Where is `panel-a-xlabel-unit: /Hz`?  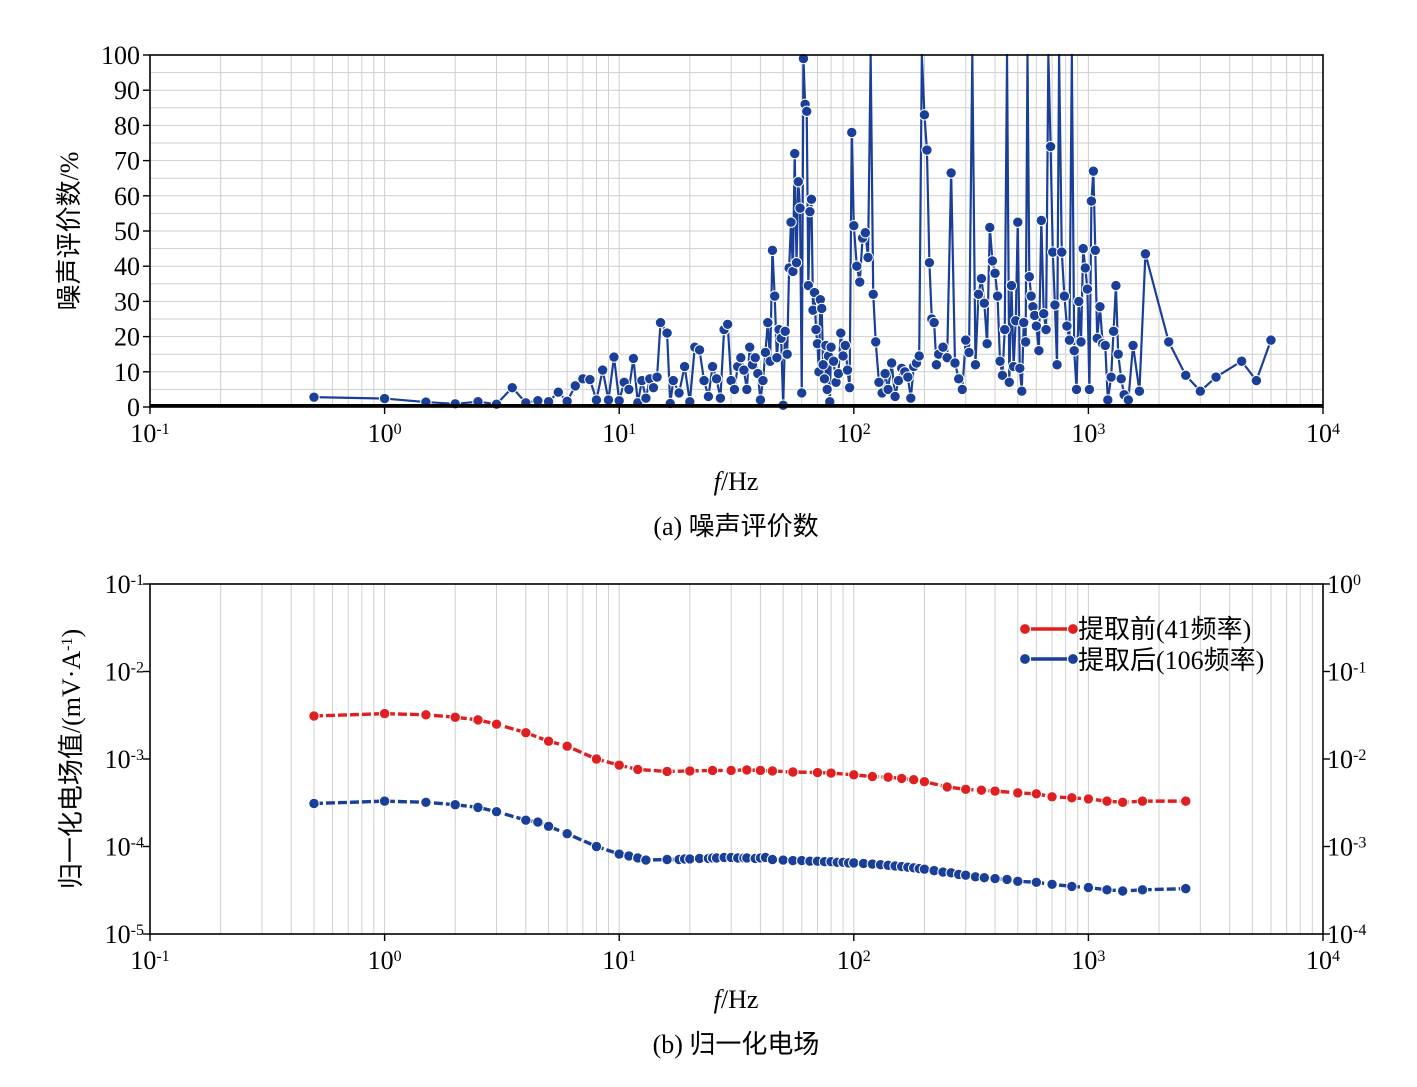
panel-a-xlabel-unit: /Hz is located at coordinates (740, 481).